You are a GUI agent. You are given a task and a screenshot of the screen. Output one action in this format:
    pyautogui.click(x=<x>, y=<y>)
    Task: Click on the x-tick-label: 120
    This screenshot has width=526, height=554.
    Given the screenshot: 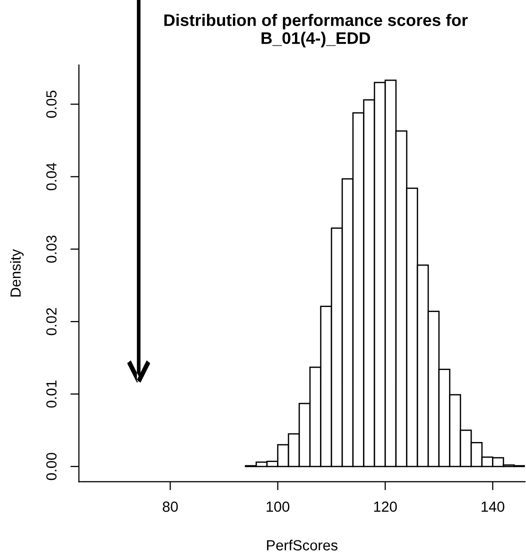 What is the action you would take?
    pyautogui.click(x=385, y=507)
    